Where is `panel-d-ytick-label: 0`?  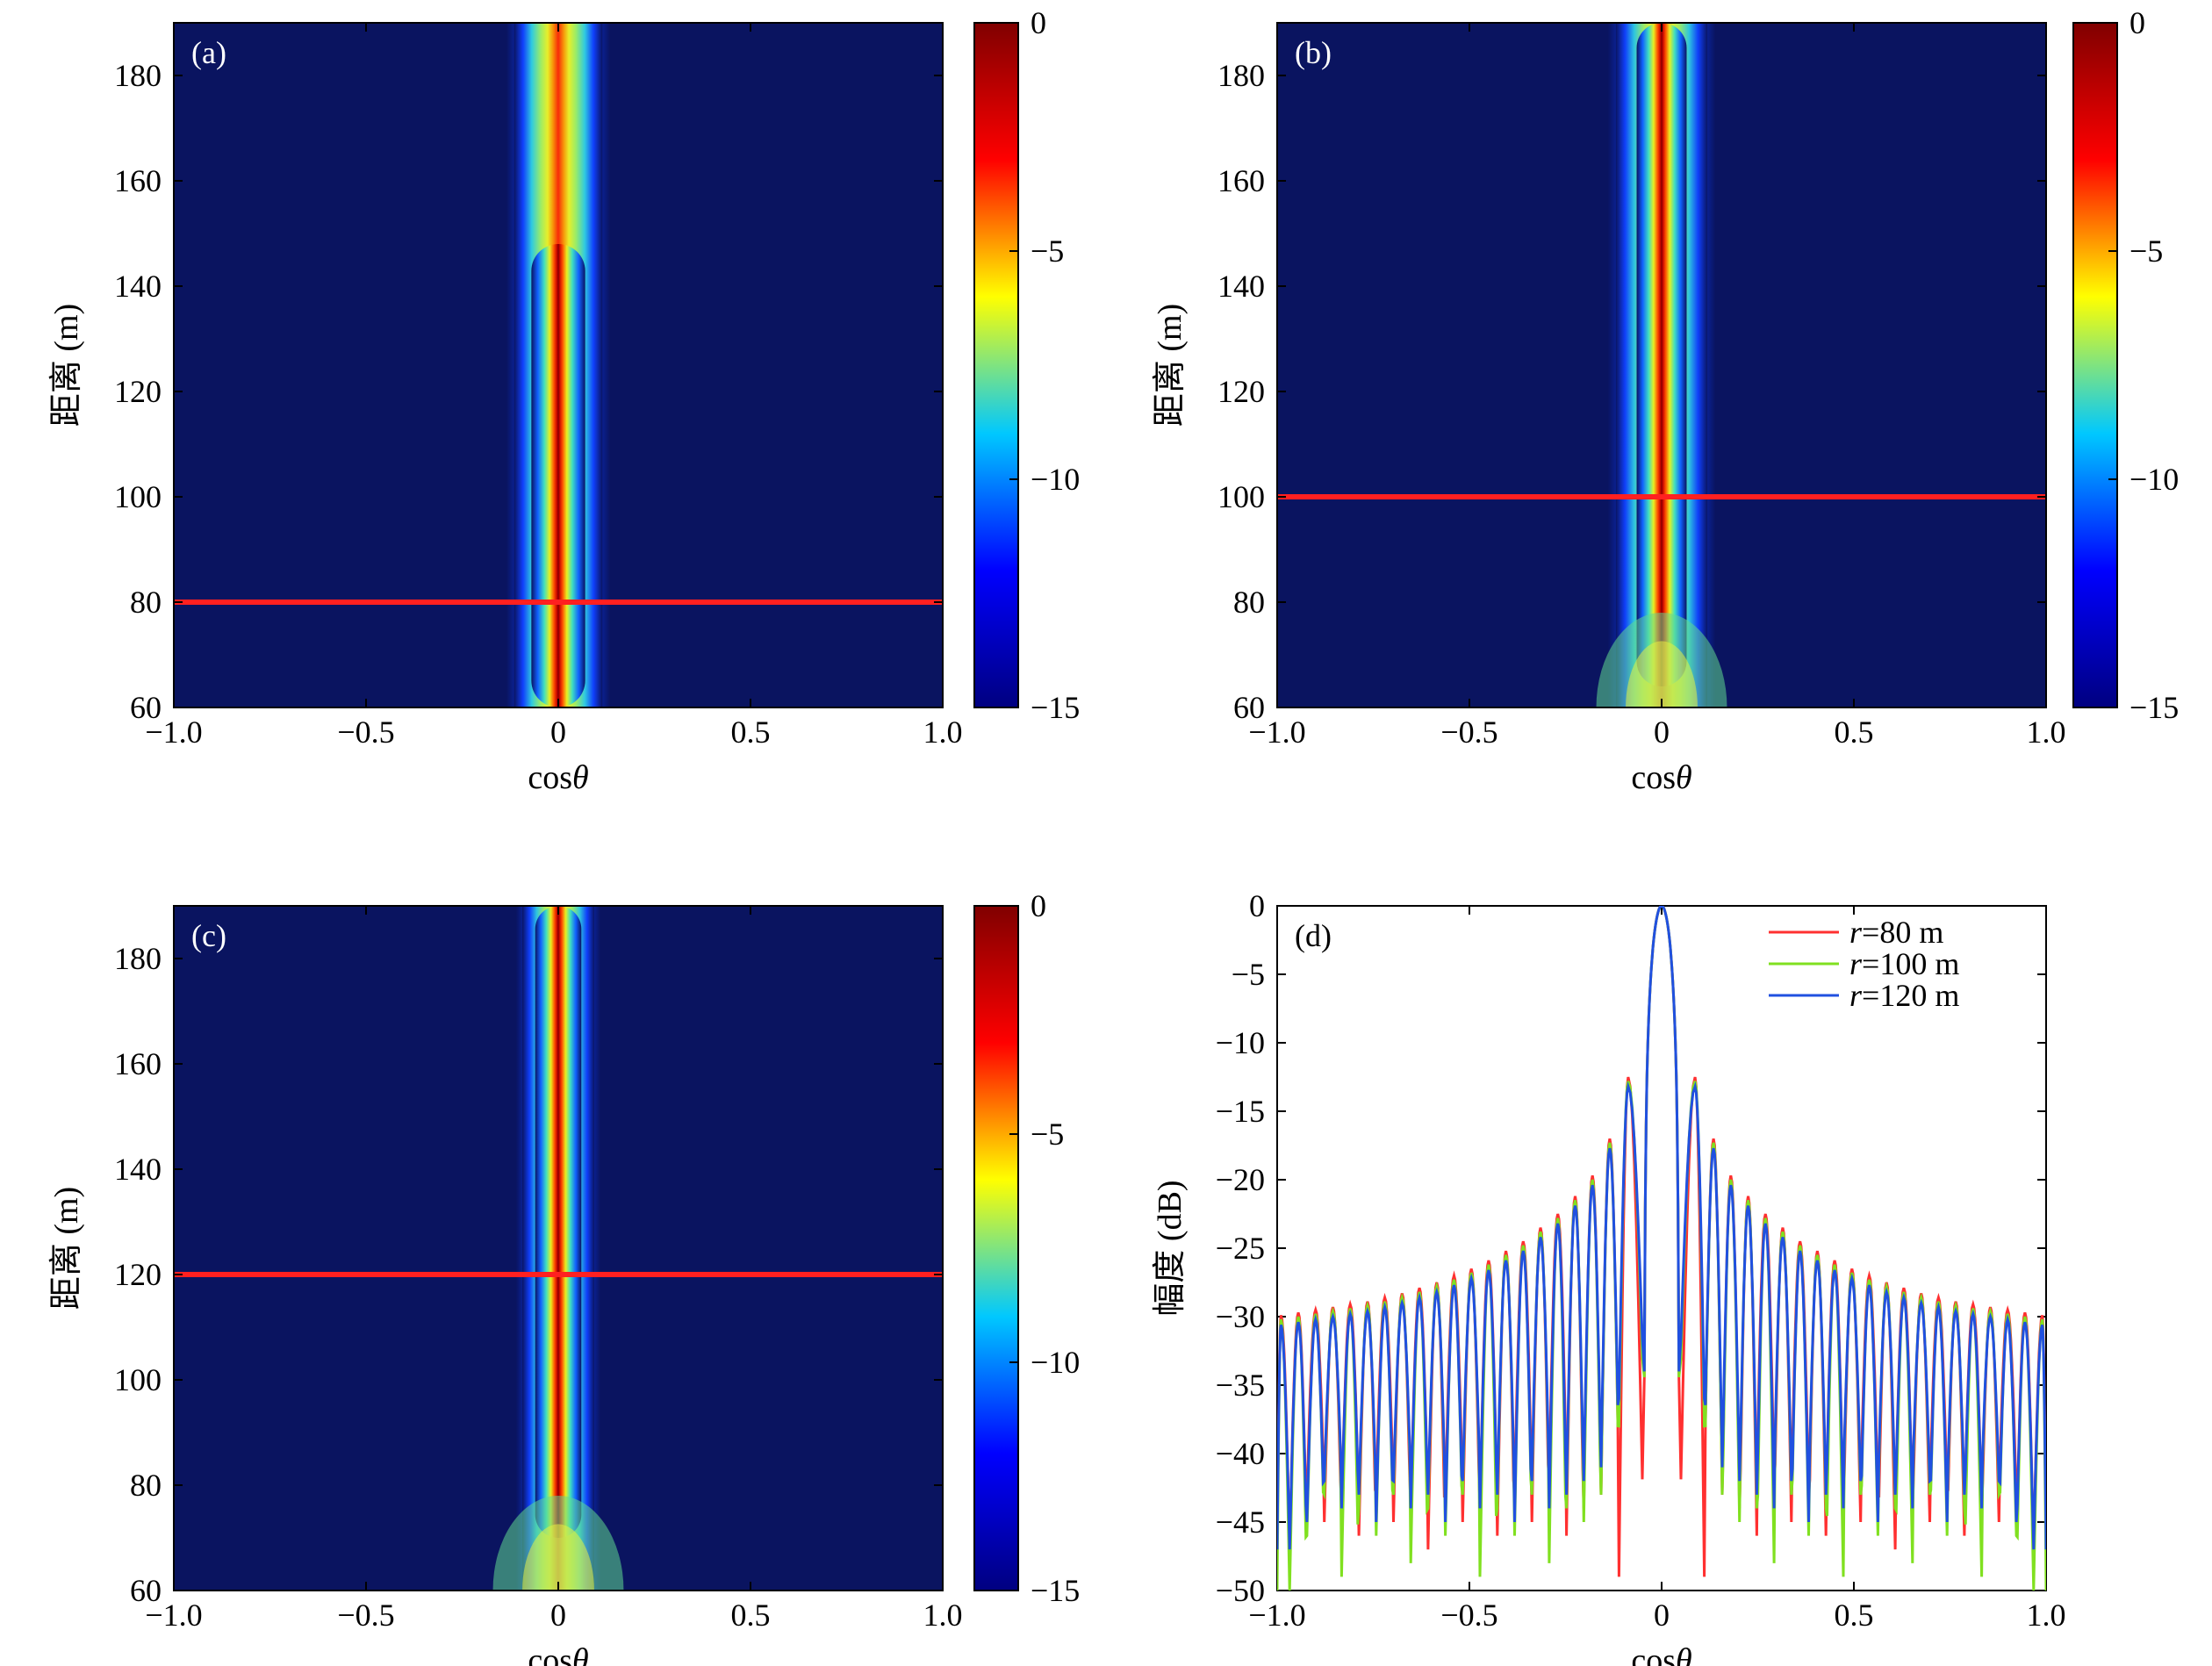
panel-d-ytick-label: 0 is located at coordinates (1257, 905).